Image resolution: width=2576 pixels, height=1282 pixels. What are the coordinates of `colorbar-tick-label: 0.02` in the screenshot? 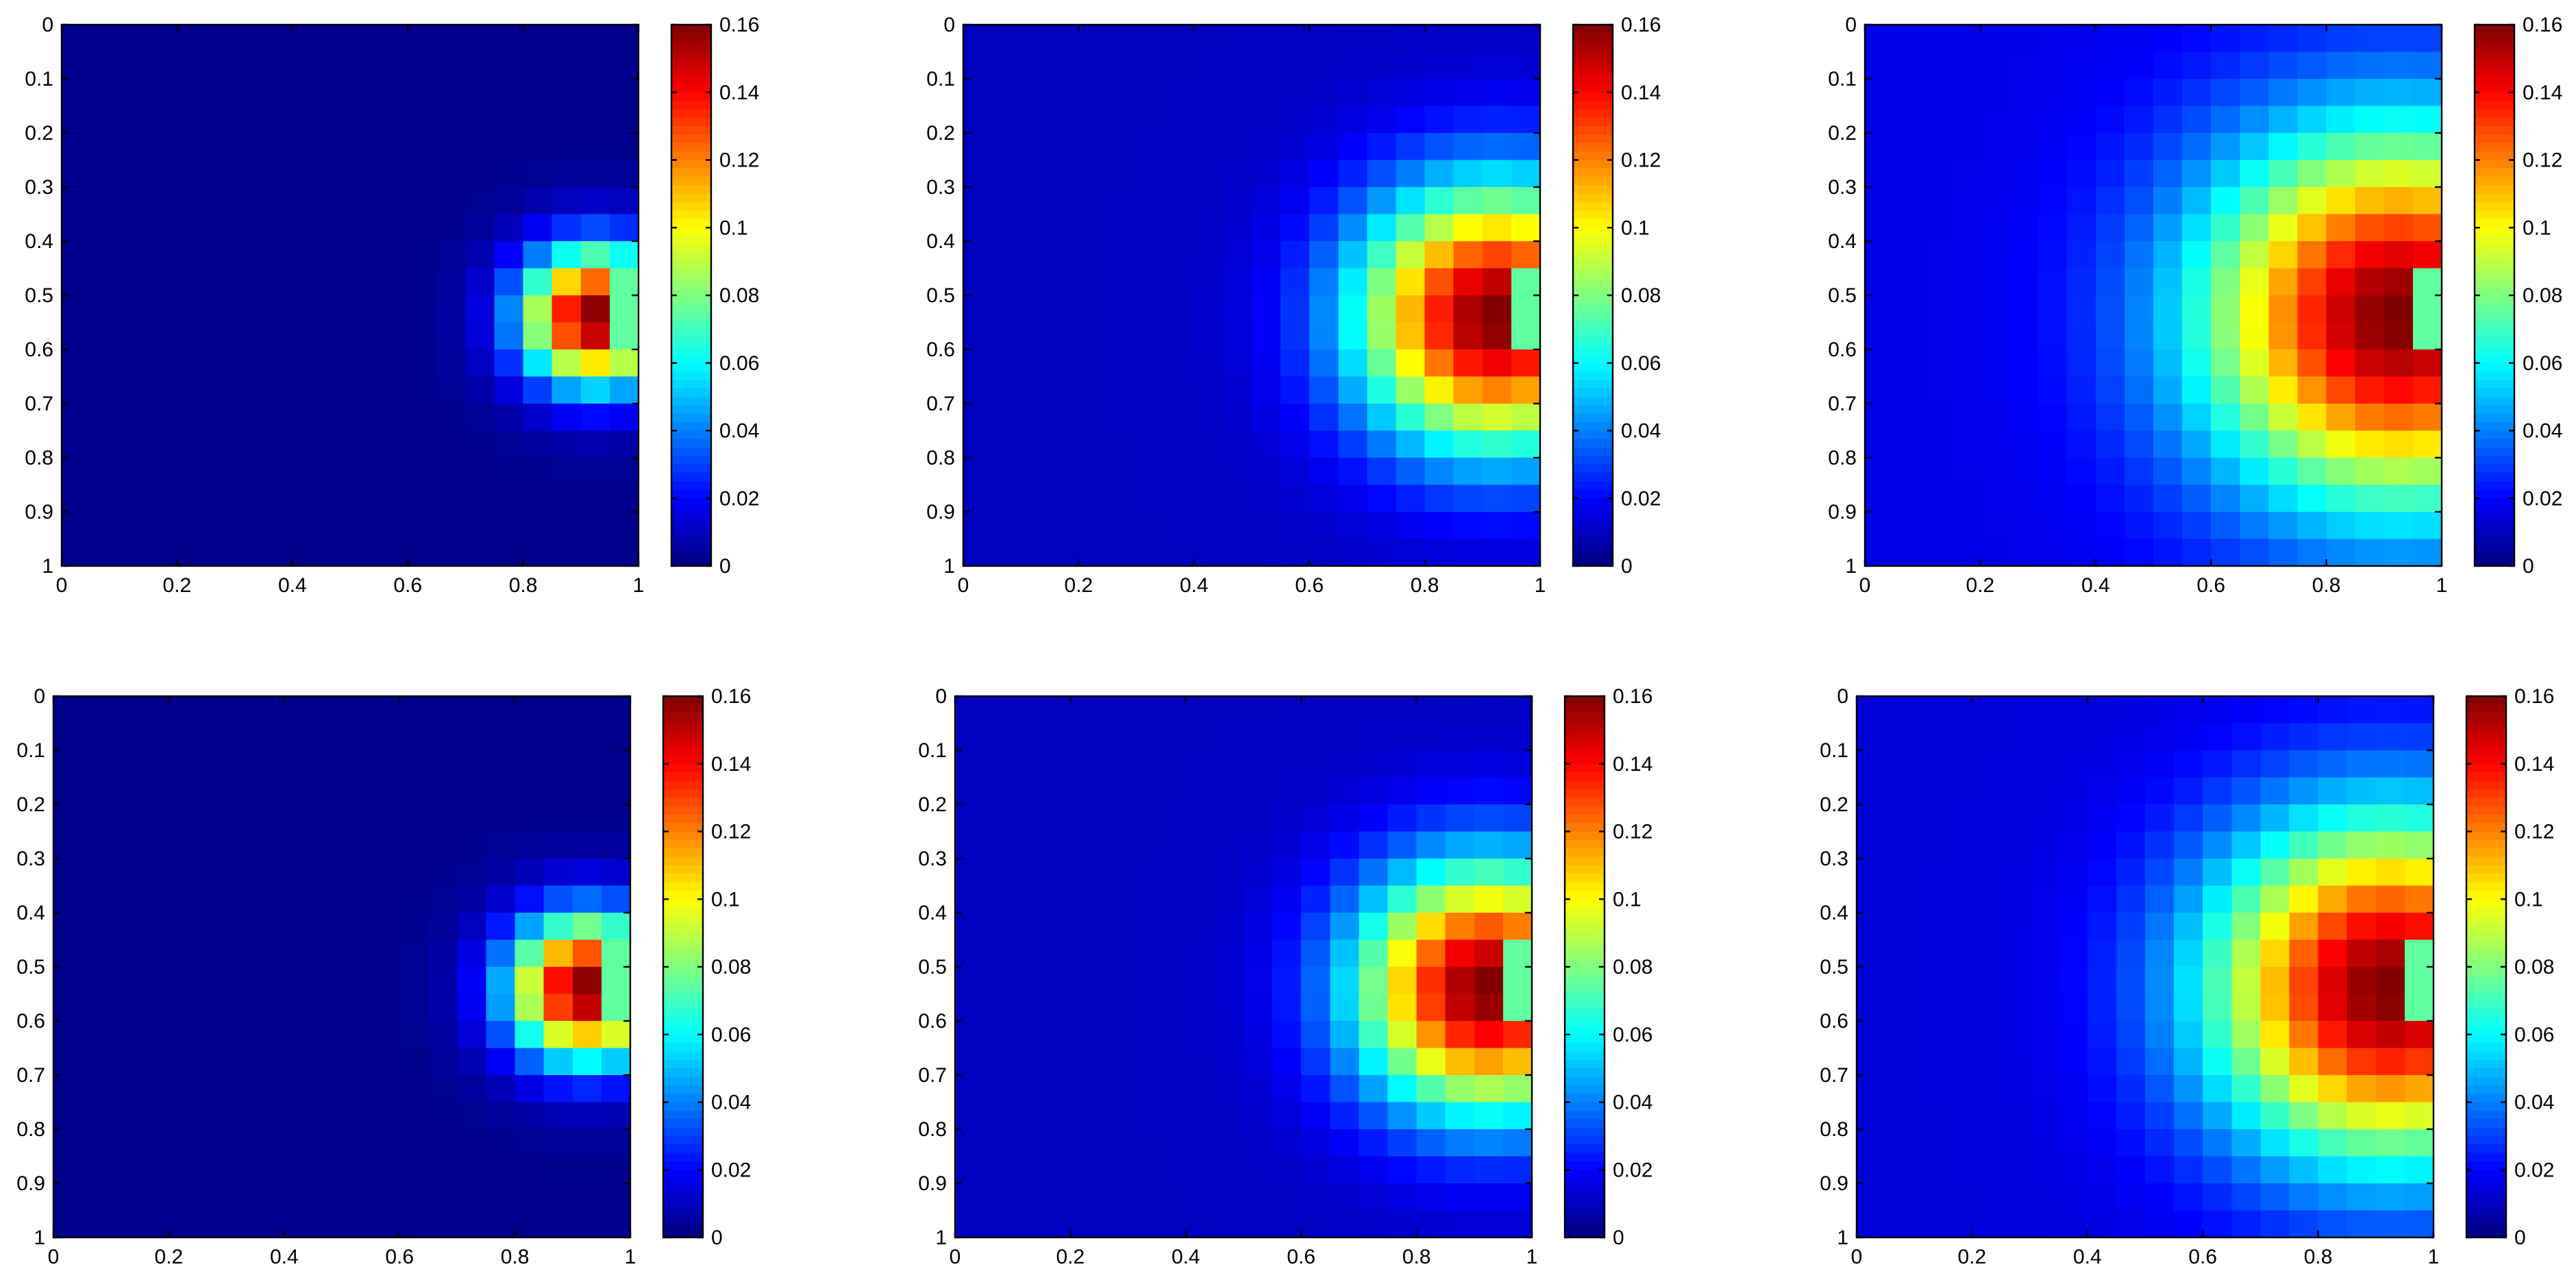 It's located at (2542, 499).